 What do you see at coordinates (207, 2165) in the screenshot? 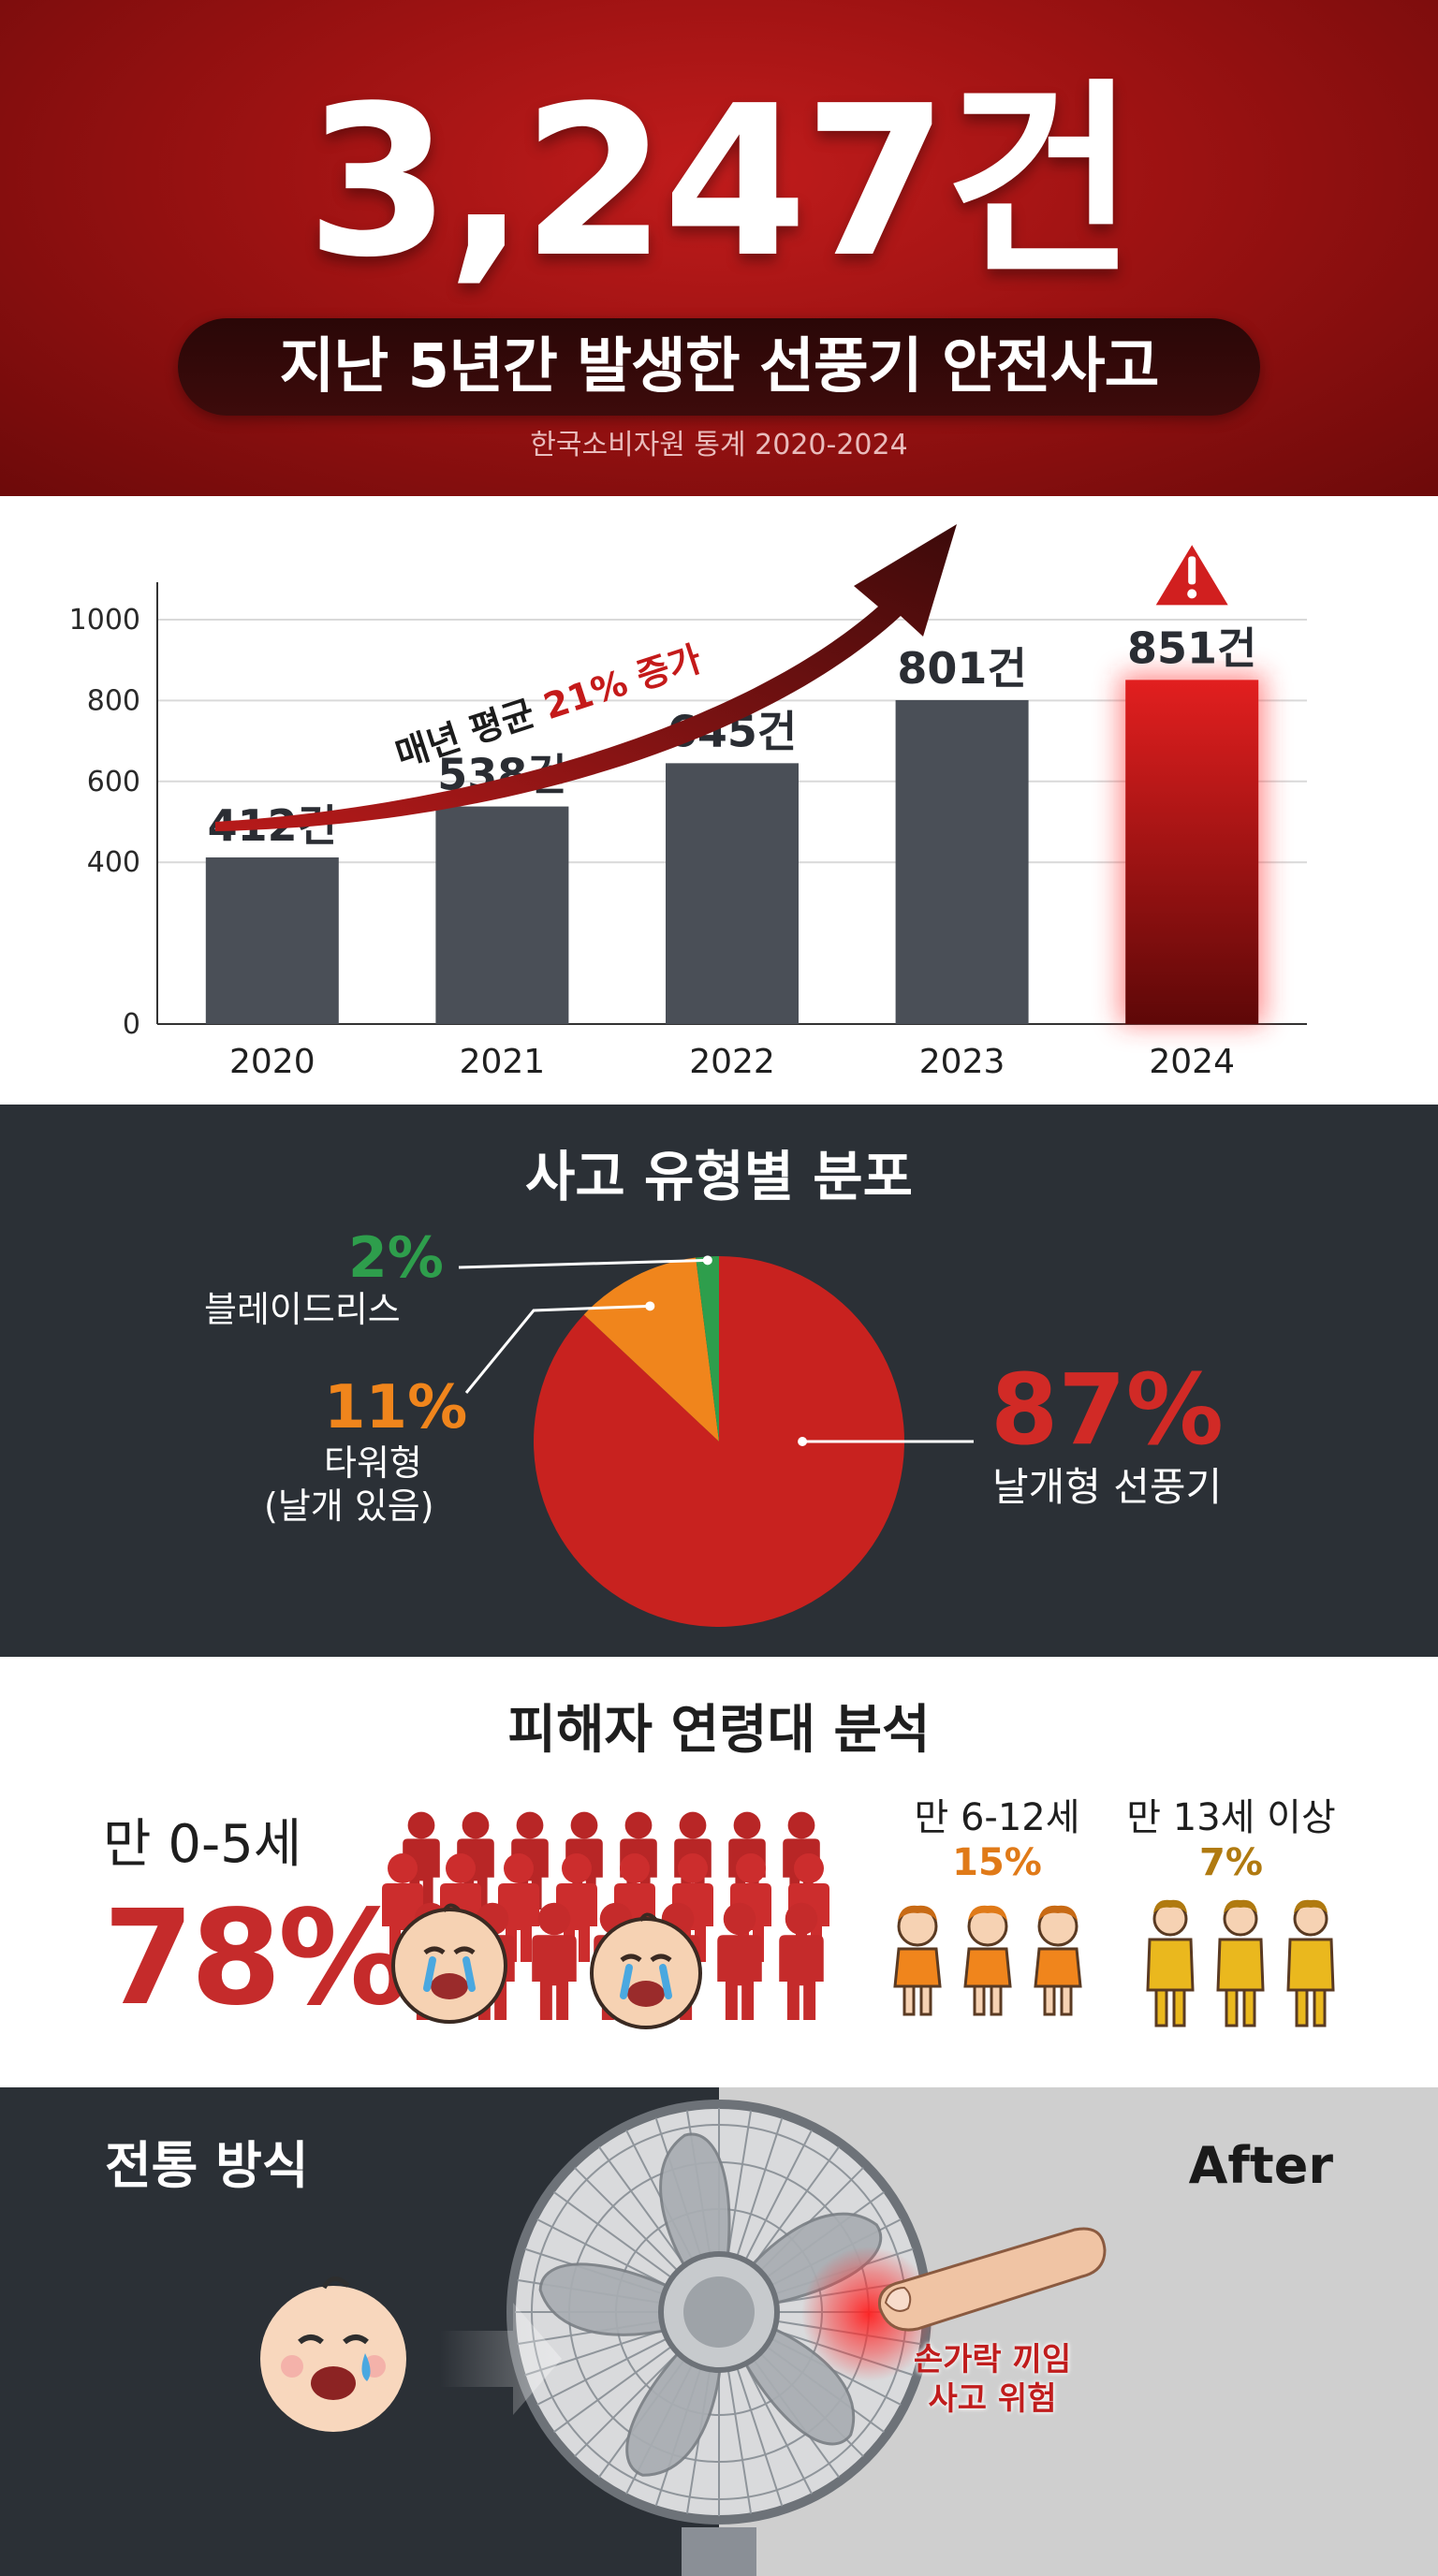
I see `traditional-title: 전통 방식` at bounding box center [207, 2165].